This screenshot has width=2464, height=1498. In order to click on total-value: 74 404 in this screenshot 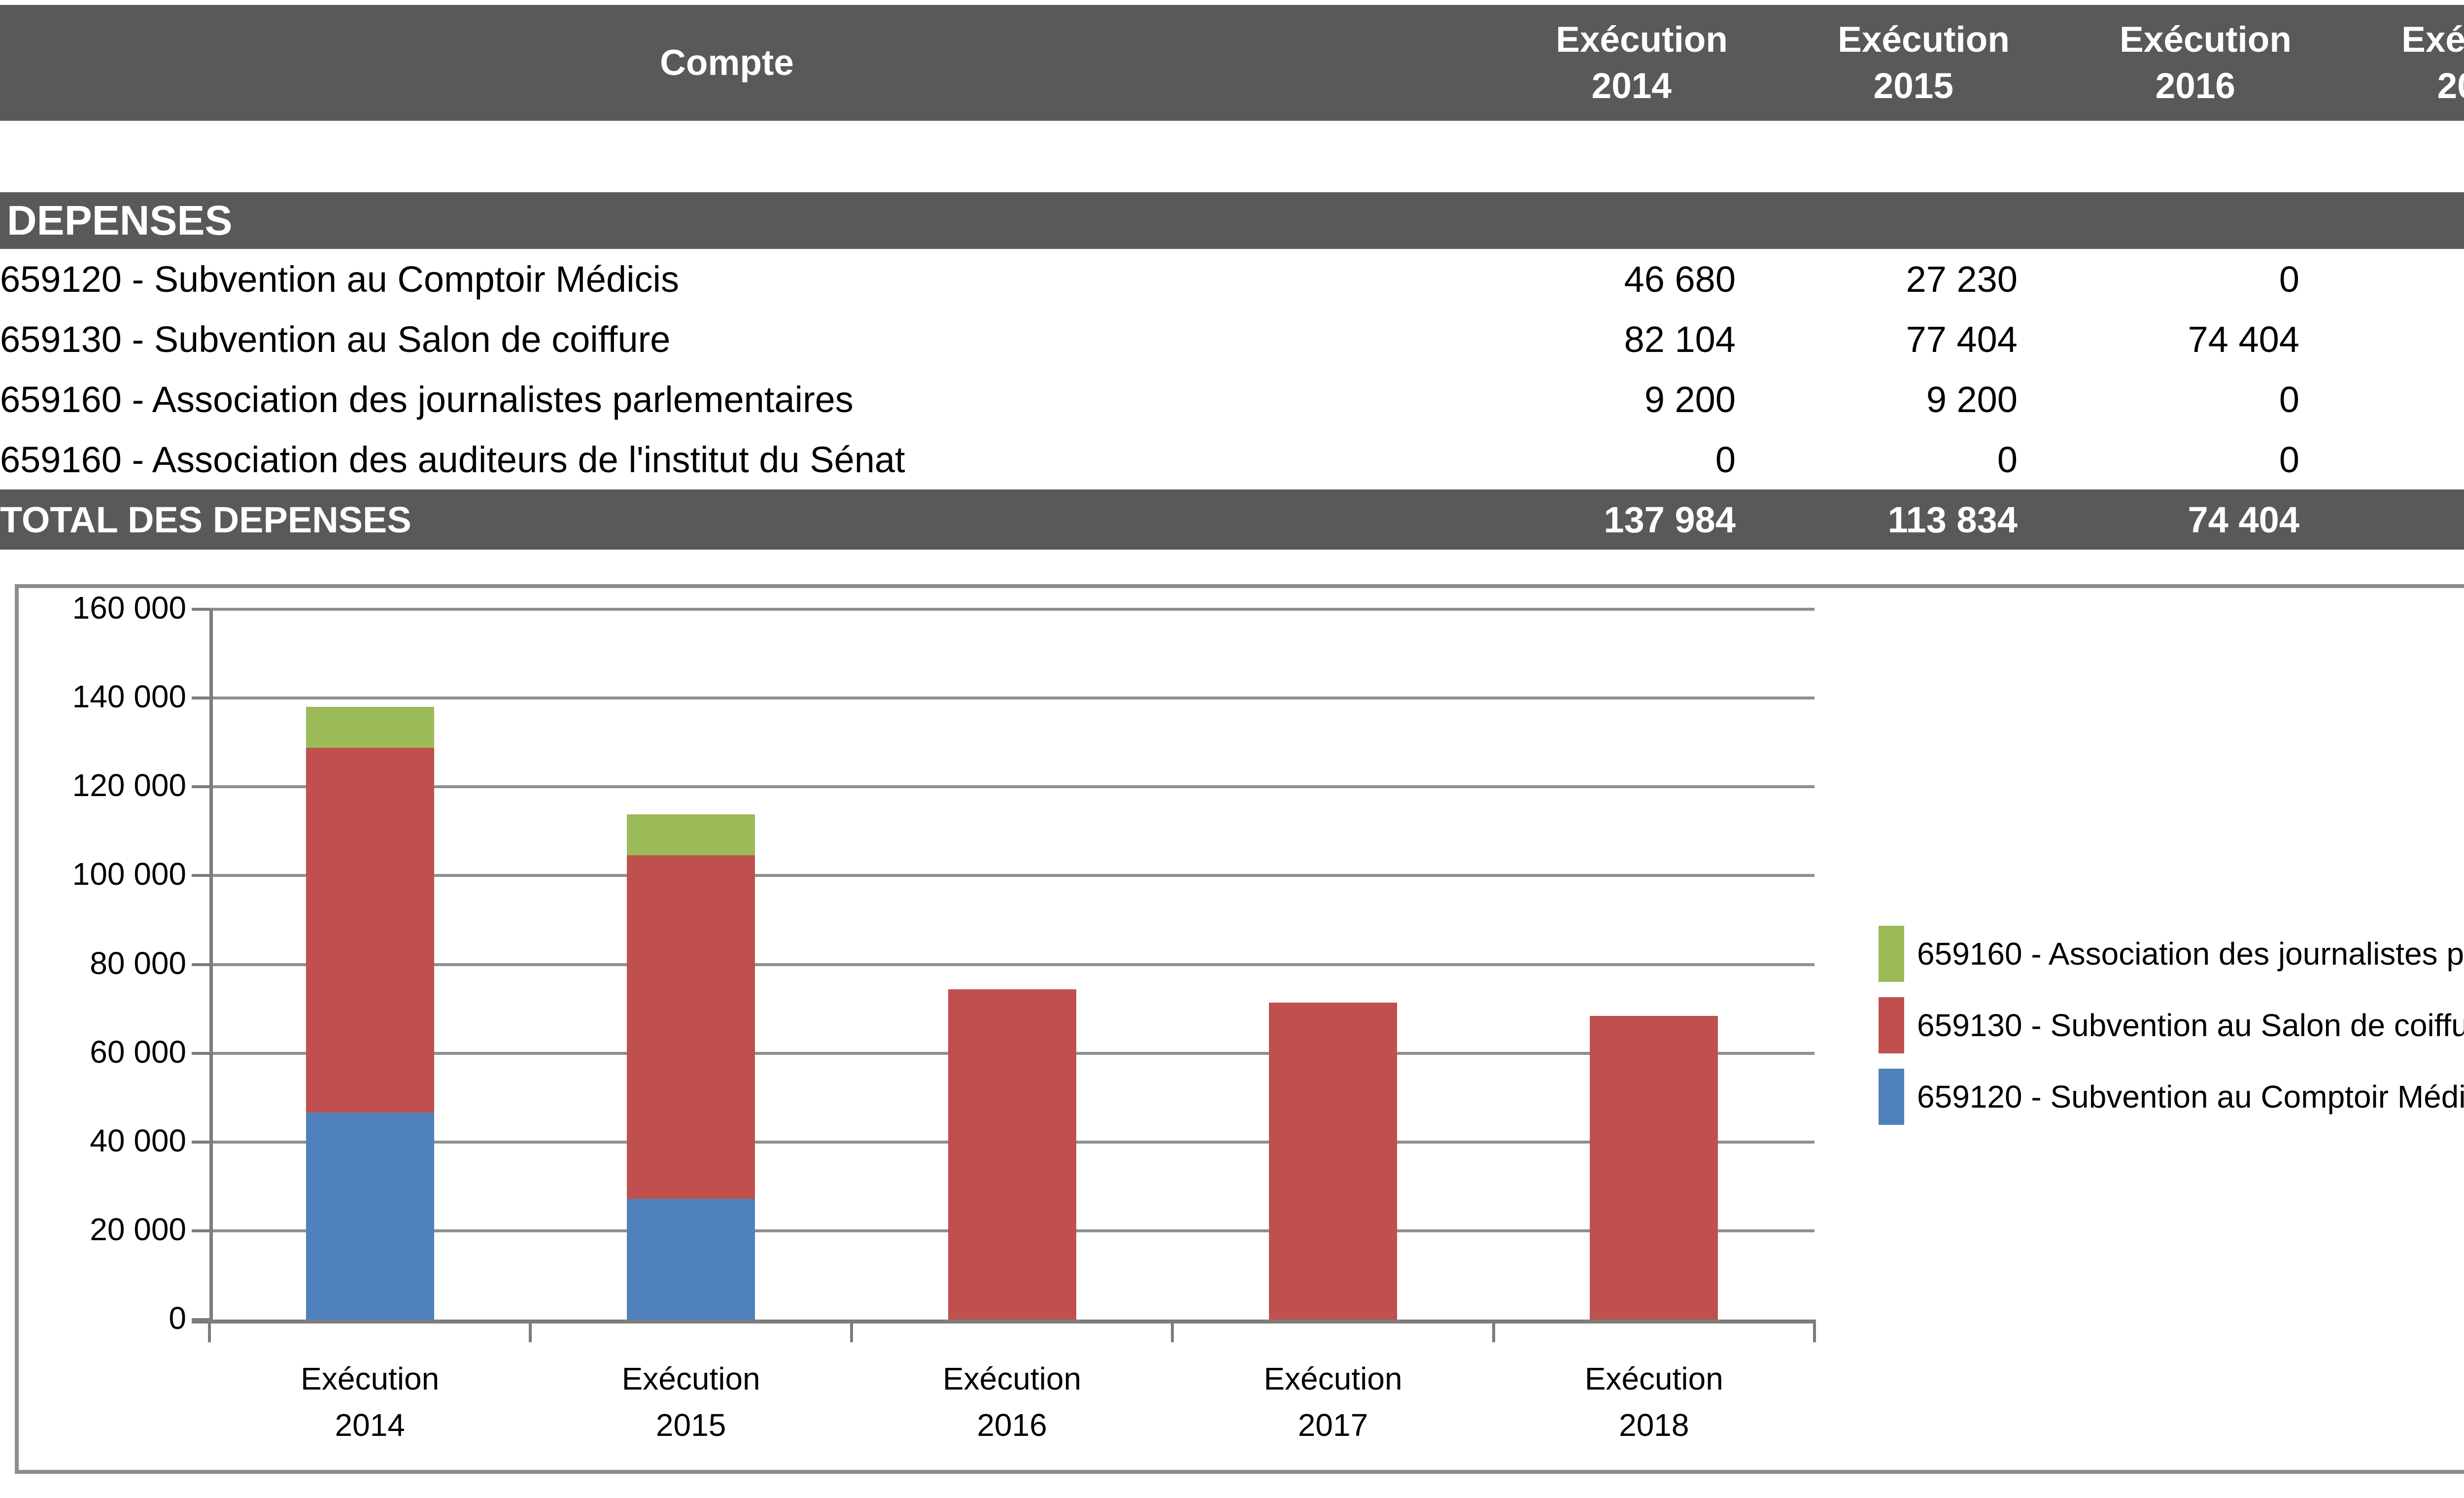, I will do `click(2158, 519)`.